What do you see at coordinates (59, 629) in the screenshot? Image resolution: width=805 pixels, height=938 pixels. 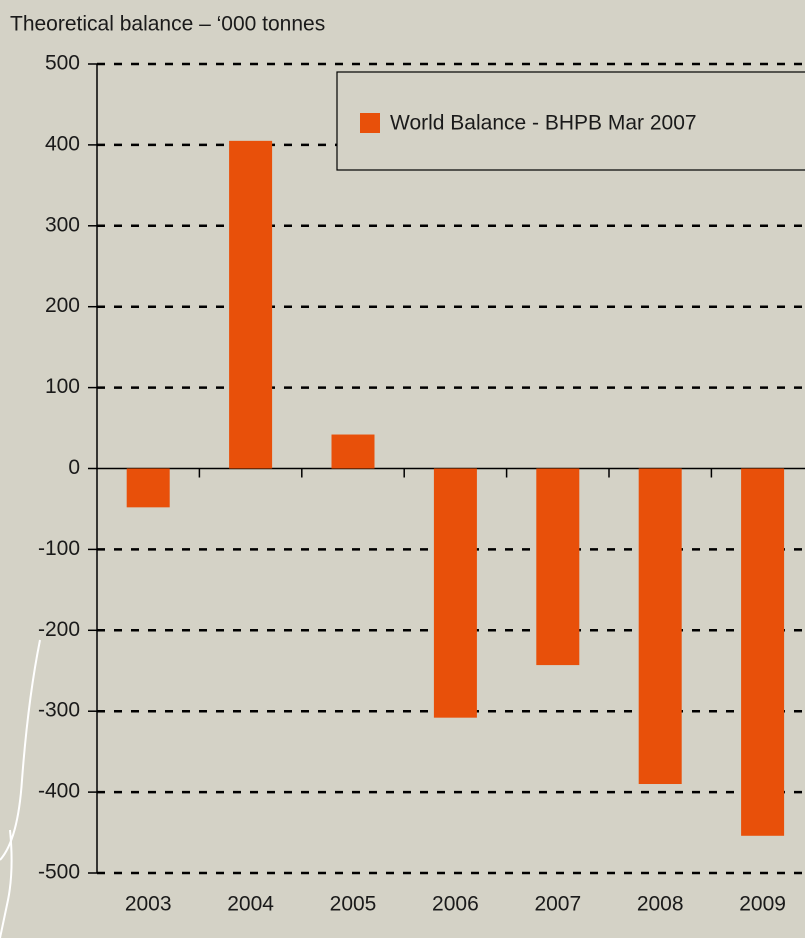 I see `y-tick-label: -200` at bounding box center [59, 629].